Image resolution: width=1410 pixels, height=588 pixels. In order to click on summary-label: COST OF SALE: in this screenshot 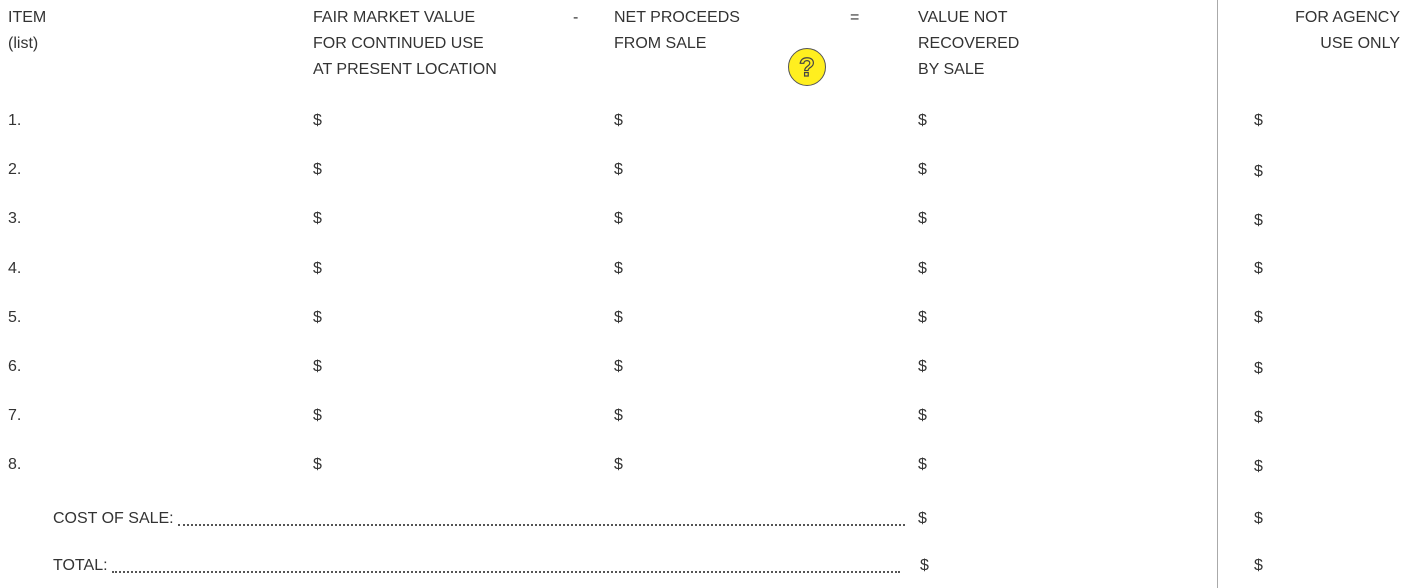, I will do `click(113, 518)`.